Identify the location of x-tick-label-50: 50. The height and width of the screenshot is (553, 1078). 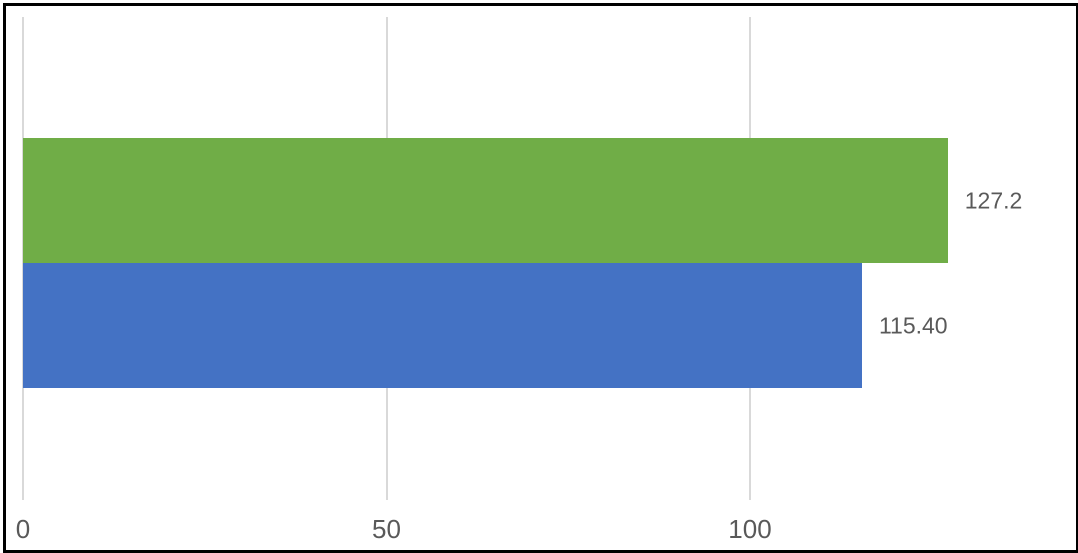
(386, 529).